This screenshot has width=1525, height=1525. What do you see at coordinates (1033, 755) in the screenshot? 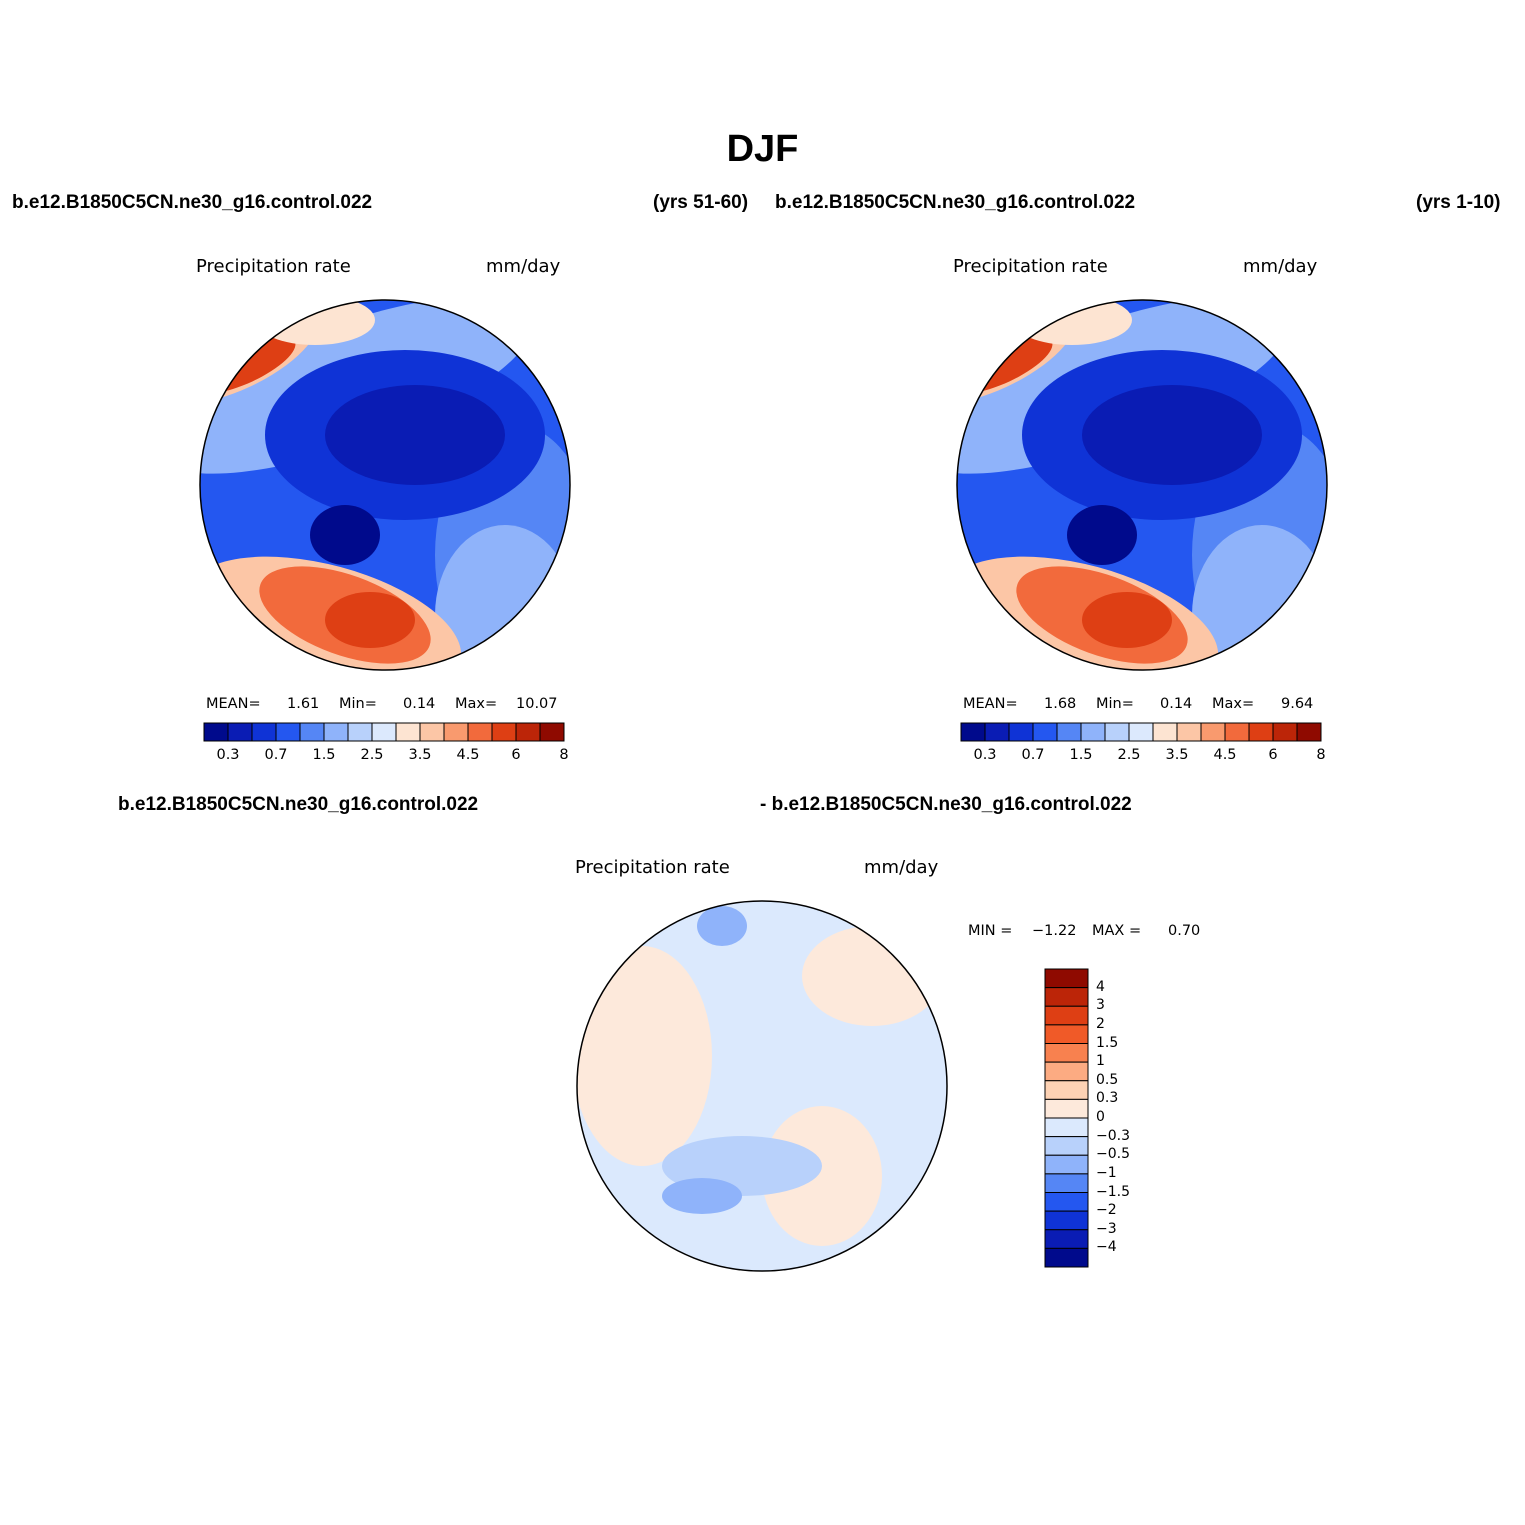
I see `panel2-colorbar-tick-label: 0.7` at bounding box center [1033, 755].